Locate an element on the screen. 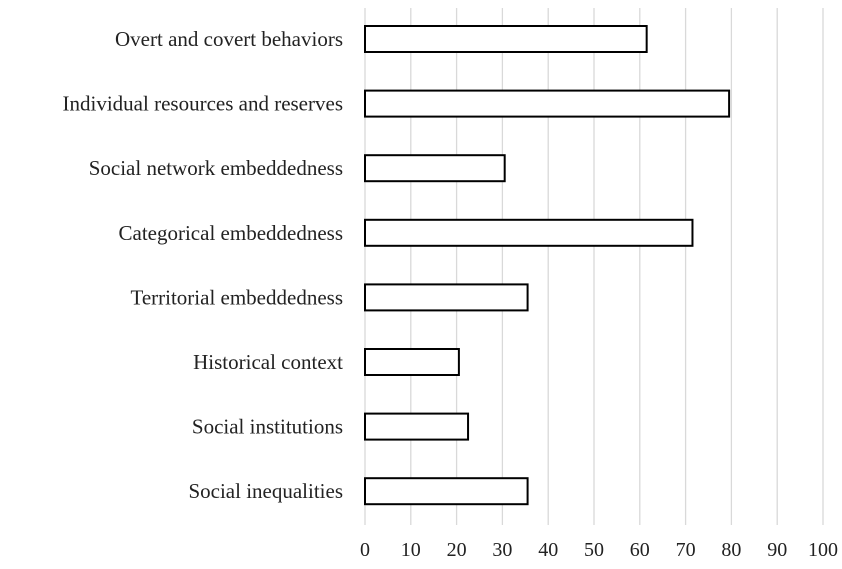 The width and height of the screenshot is (842, 569). bar-social-institutions is located at coordinates (417, 426).